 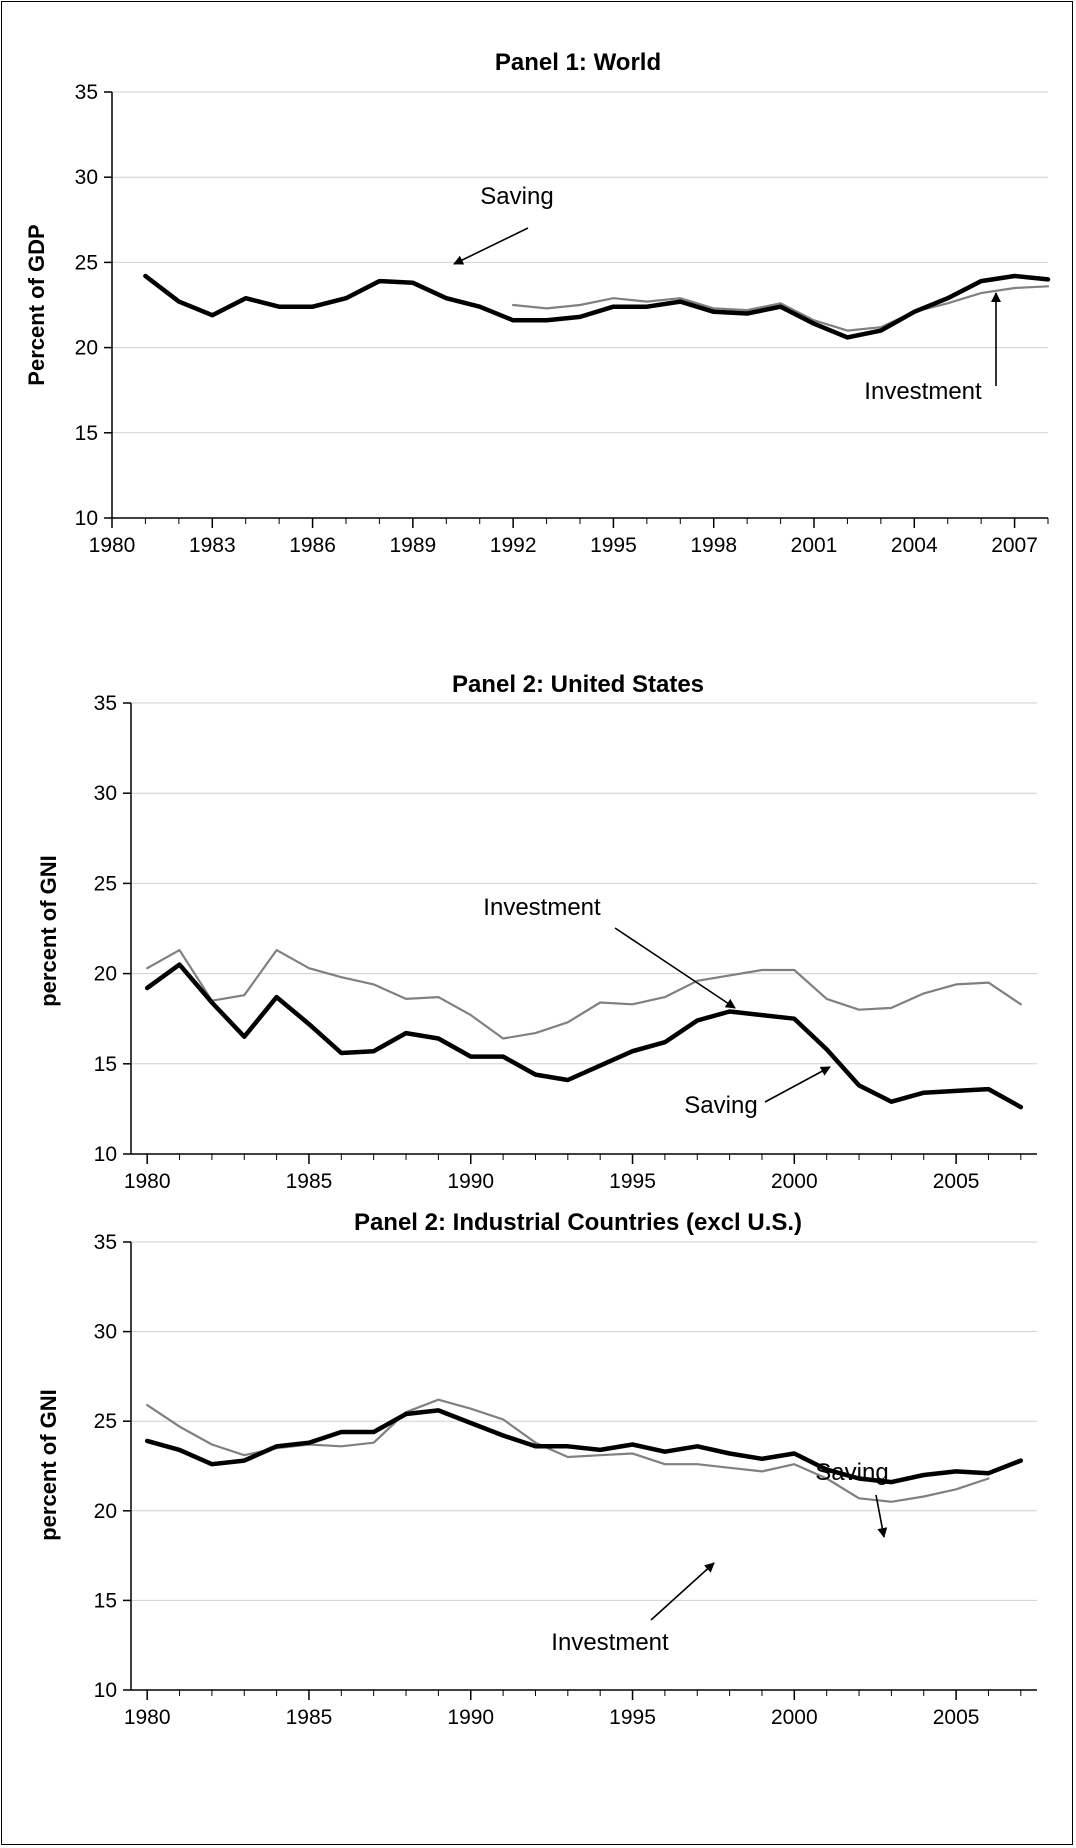 I want to click on x-tick-label: 2001, so click(x=814, y=545).